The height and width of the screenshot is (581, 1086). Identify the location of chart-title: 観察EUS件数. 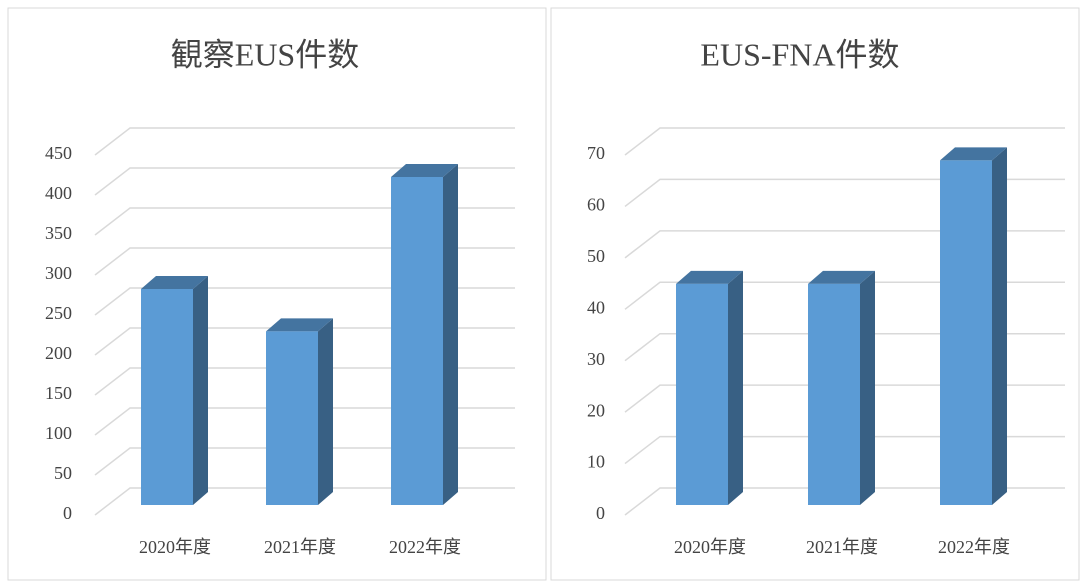
(265, 54).